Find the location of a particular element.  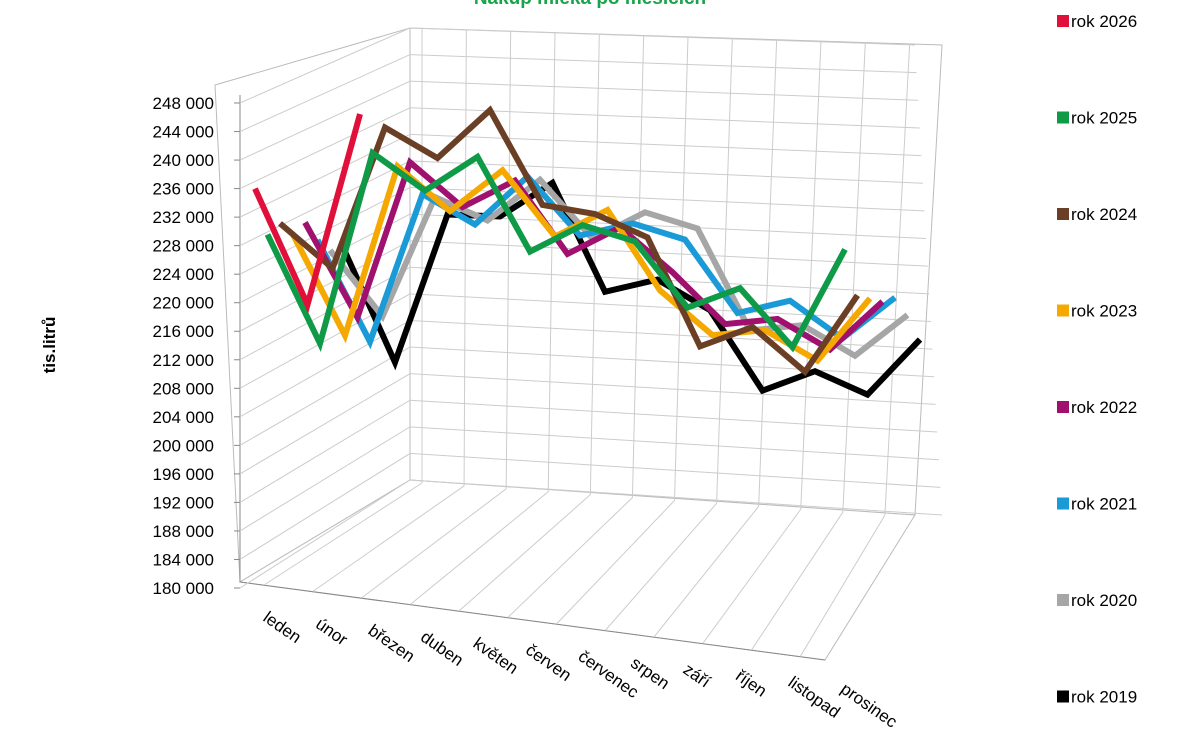

x-tick-label: leden is located at coordinates (282, 627).